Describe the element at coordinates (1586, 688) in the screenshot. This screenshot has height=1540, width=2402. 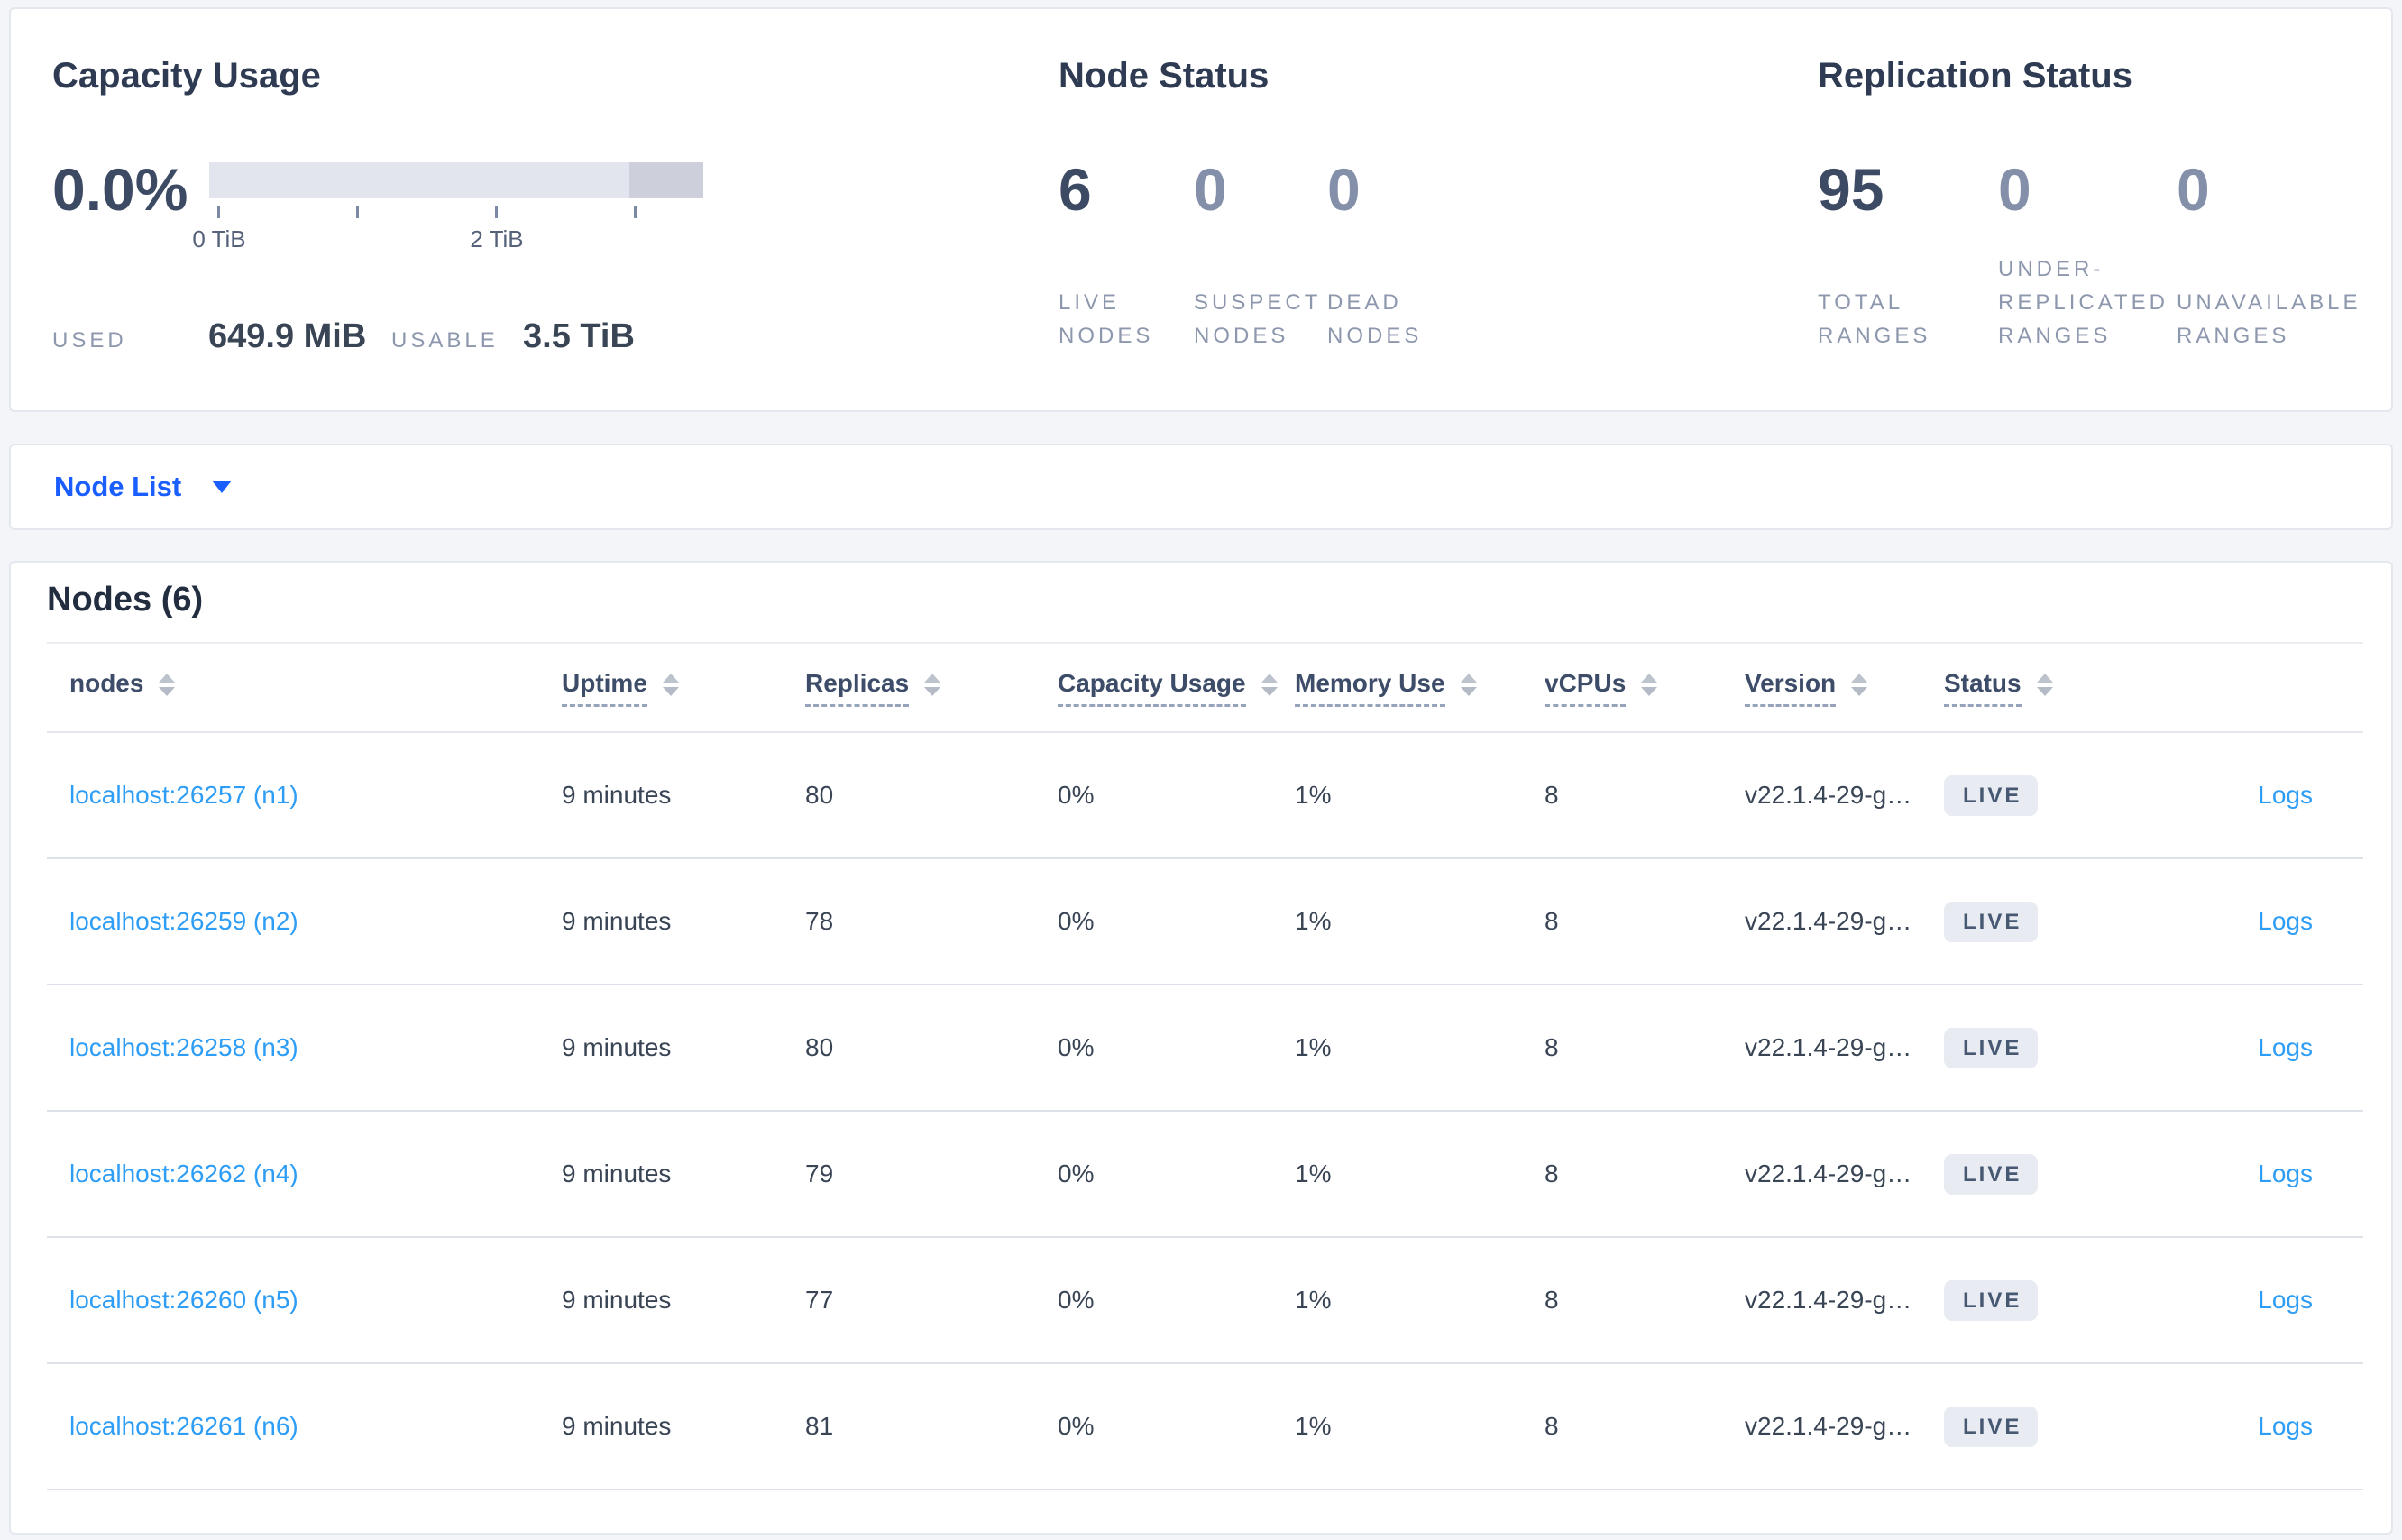
I see `column-header-label: vCPUs` at that location.